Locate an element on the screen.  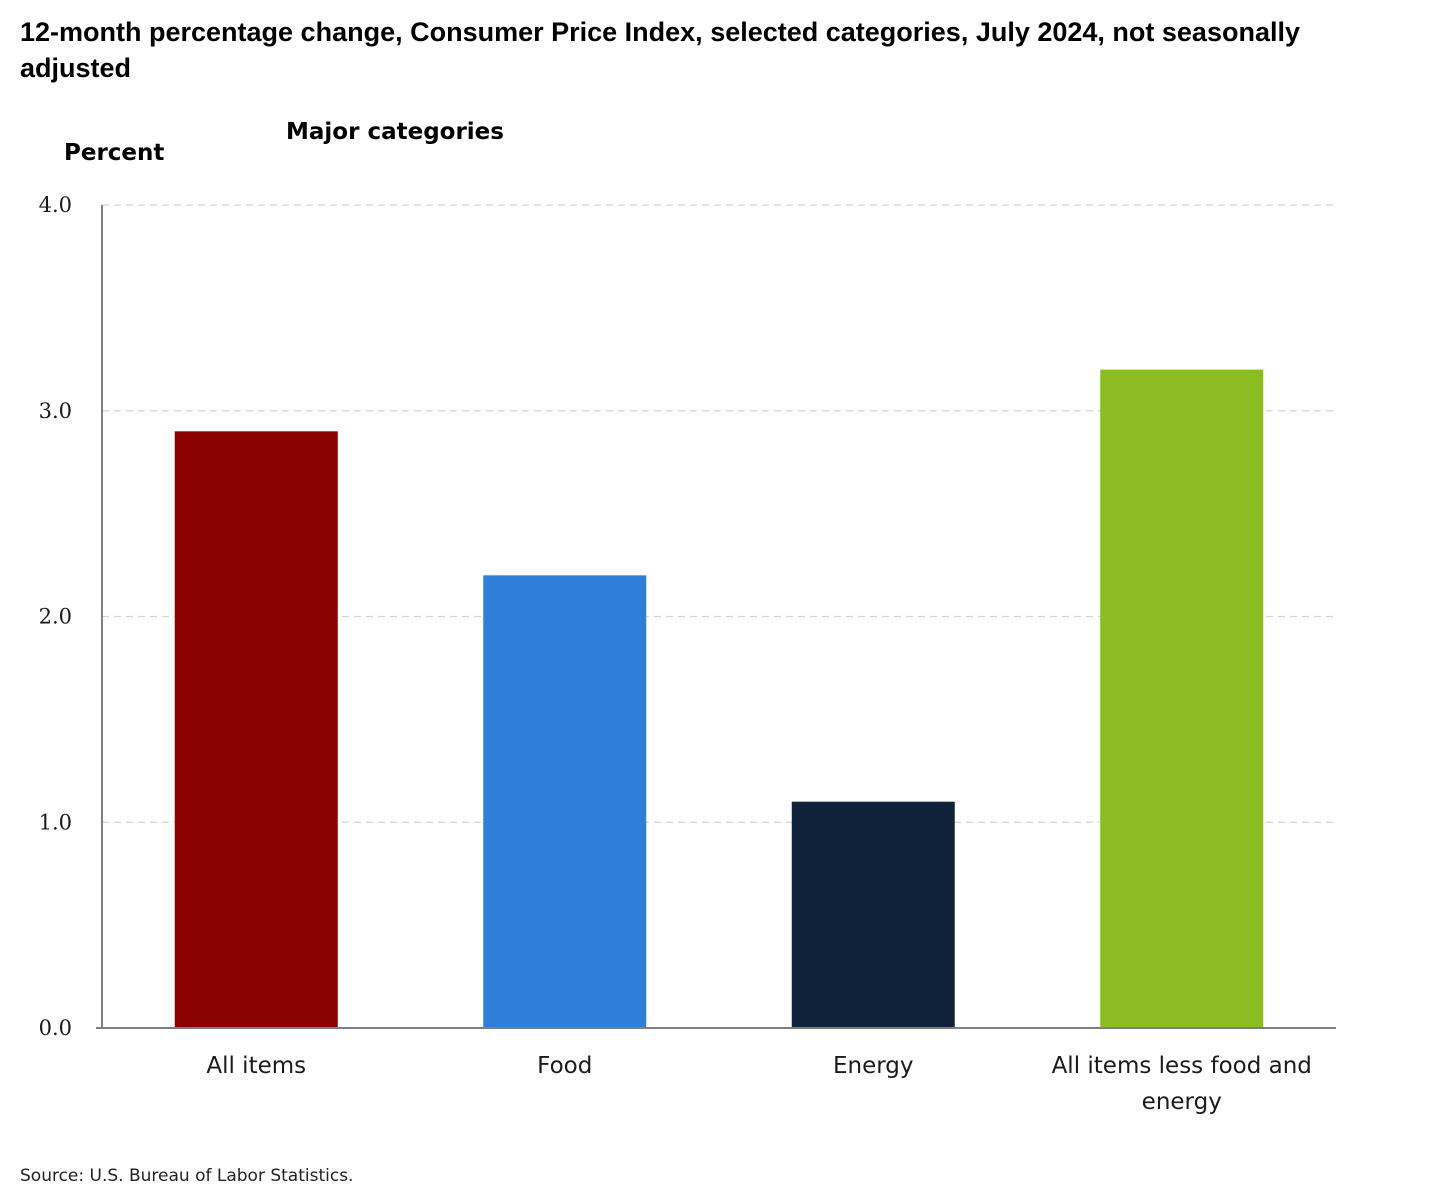
source-note: Source: U.S. Bureau of Labor Statistics. is located at coordinates (187, 1176).